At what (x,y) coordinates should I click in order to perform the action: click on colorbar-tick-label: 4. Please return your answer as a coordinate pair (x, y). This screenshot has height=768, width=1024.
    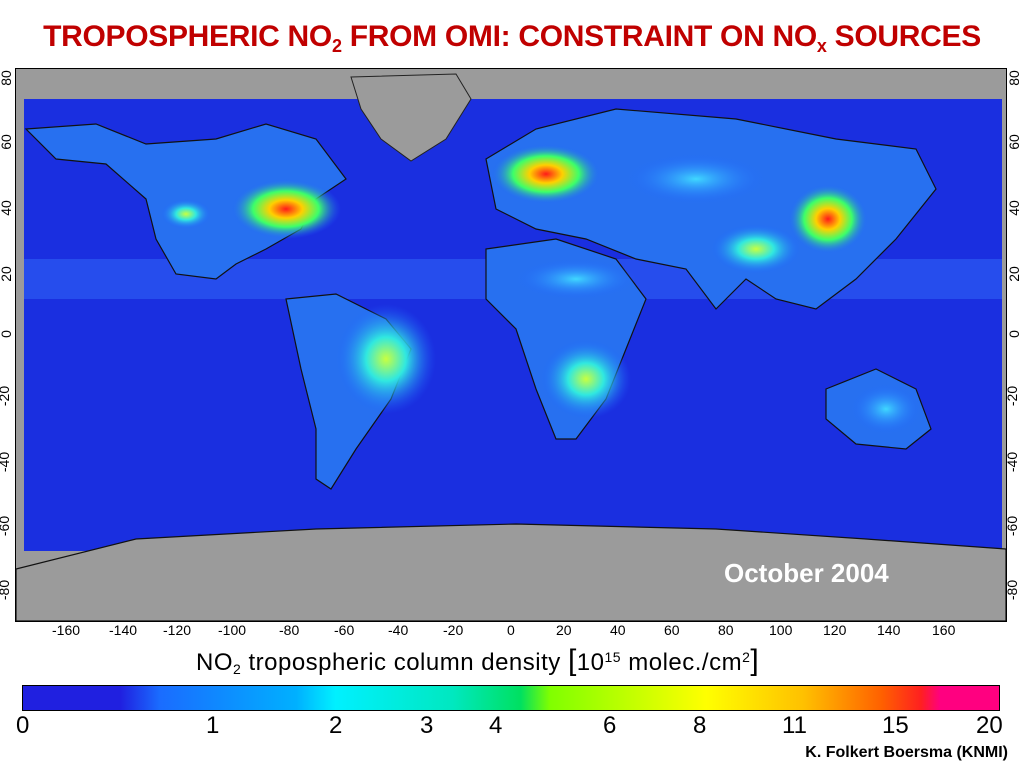
    Looking at the image, I should click on (496, 725).